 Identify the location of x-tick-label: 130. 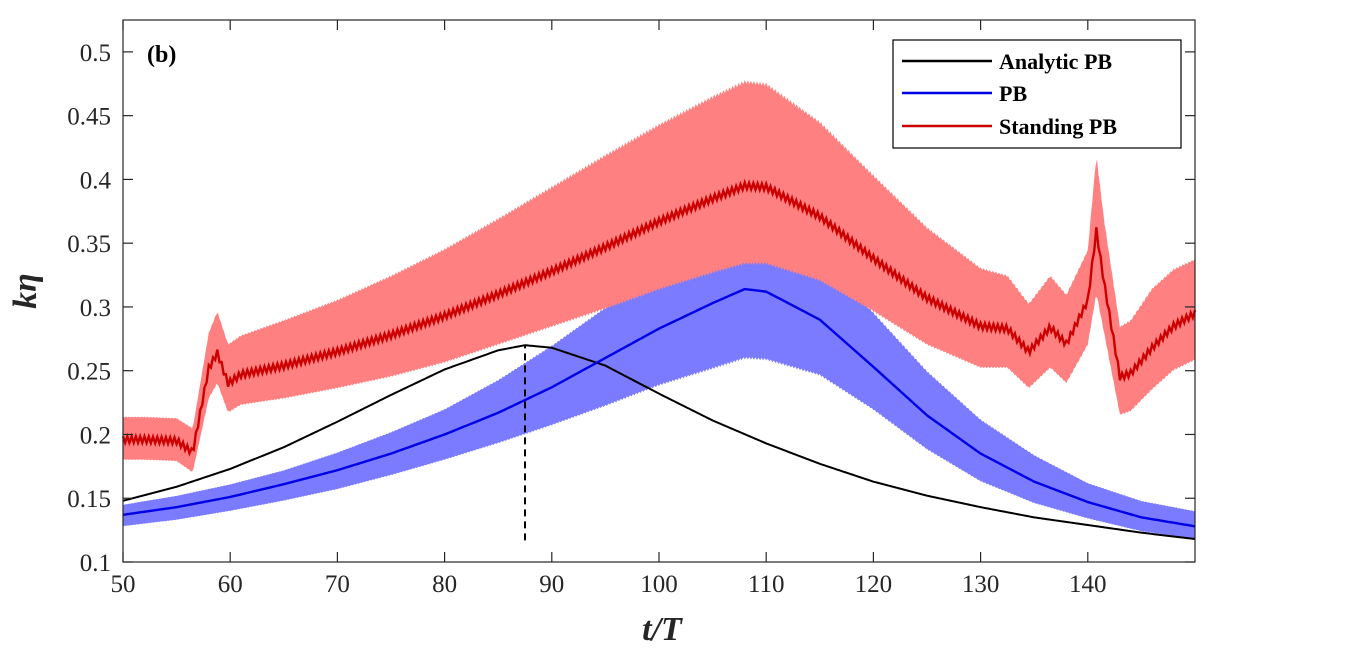
(981, 584).